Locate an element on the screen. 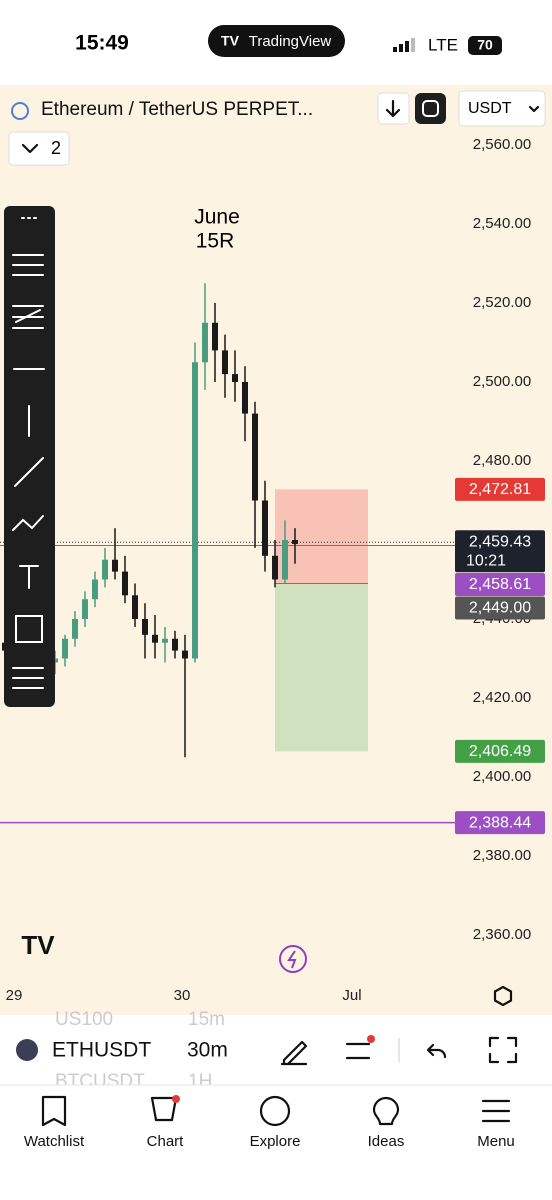 Image resolution: width=552 pixels, height=1200 pixels. price-tag-label: 2,406.49 is located at coordinates (500, 751).